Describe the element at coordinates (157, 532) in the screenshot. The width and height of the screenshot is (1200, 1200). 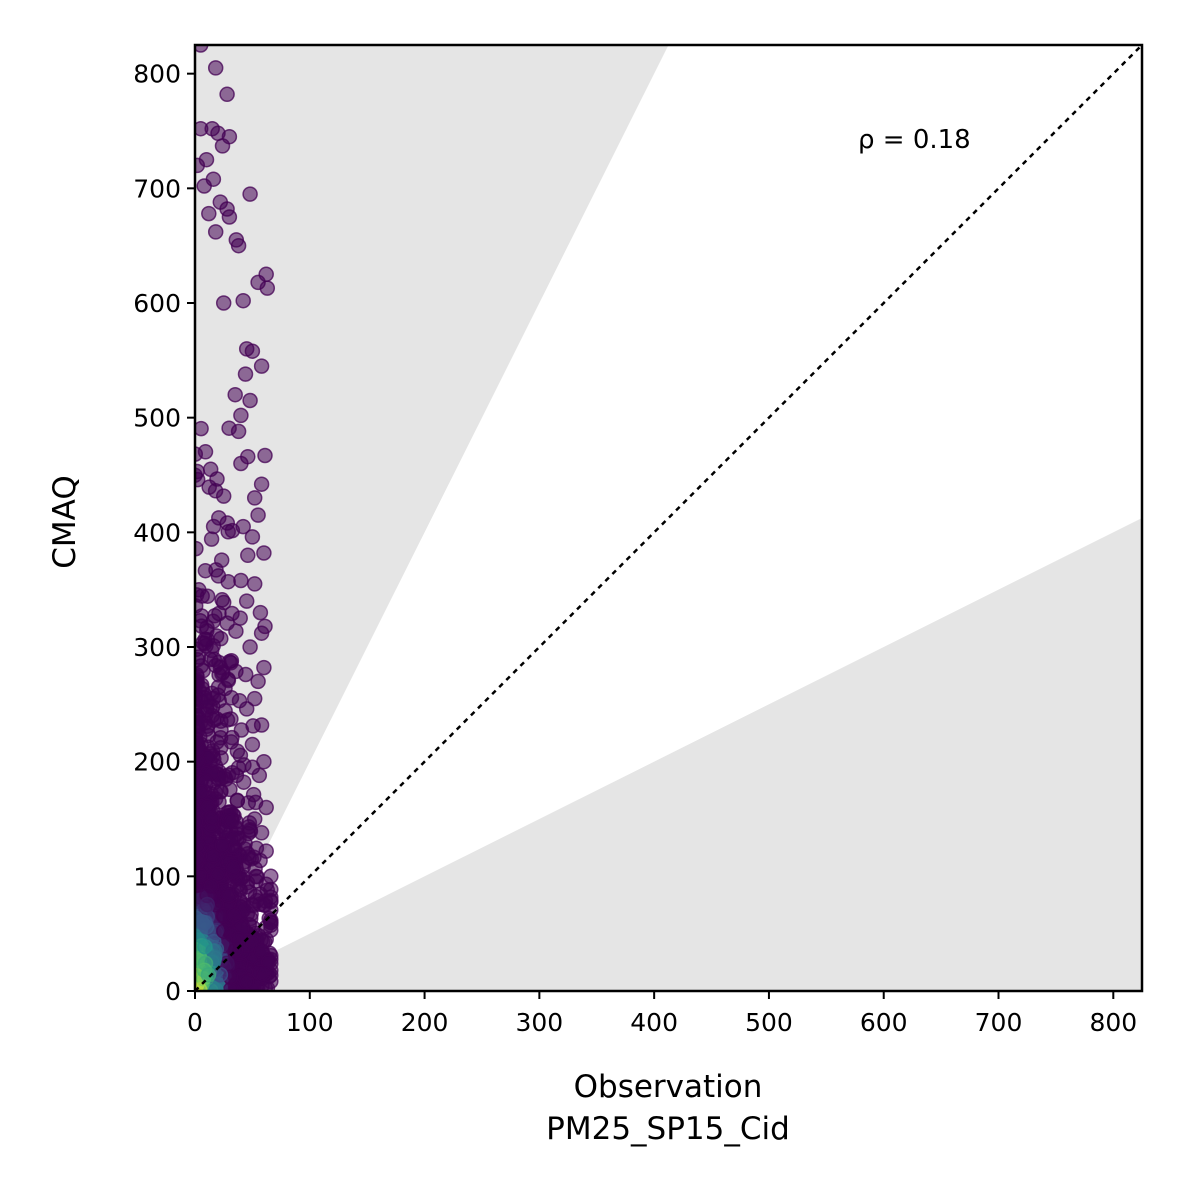
I see `y-tick-label: 400` at that location.